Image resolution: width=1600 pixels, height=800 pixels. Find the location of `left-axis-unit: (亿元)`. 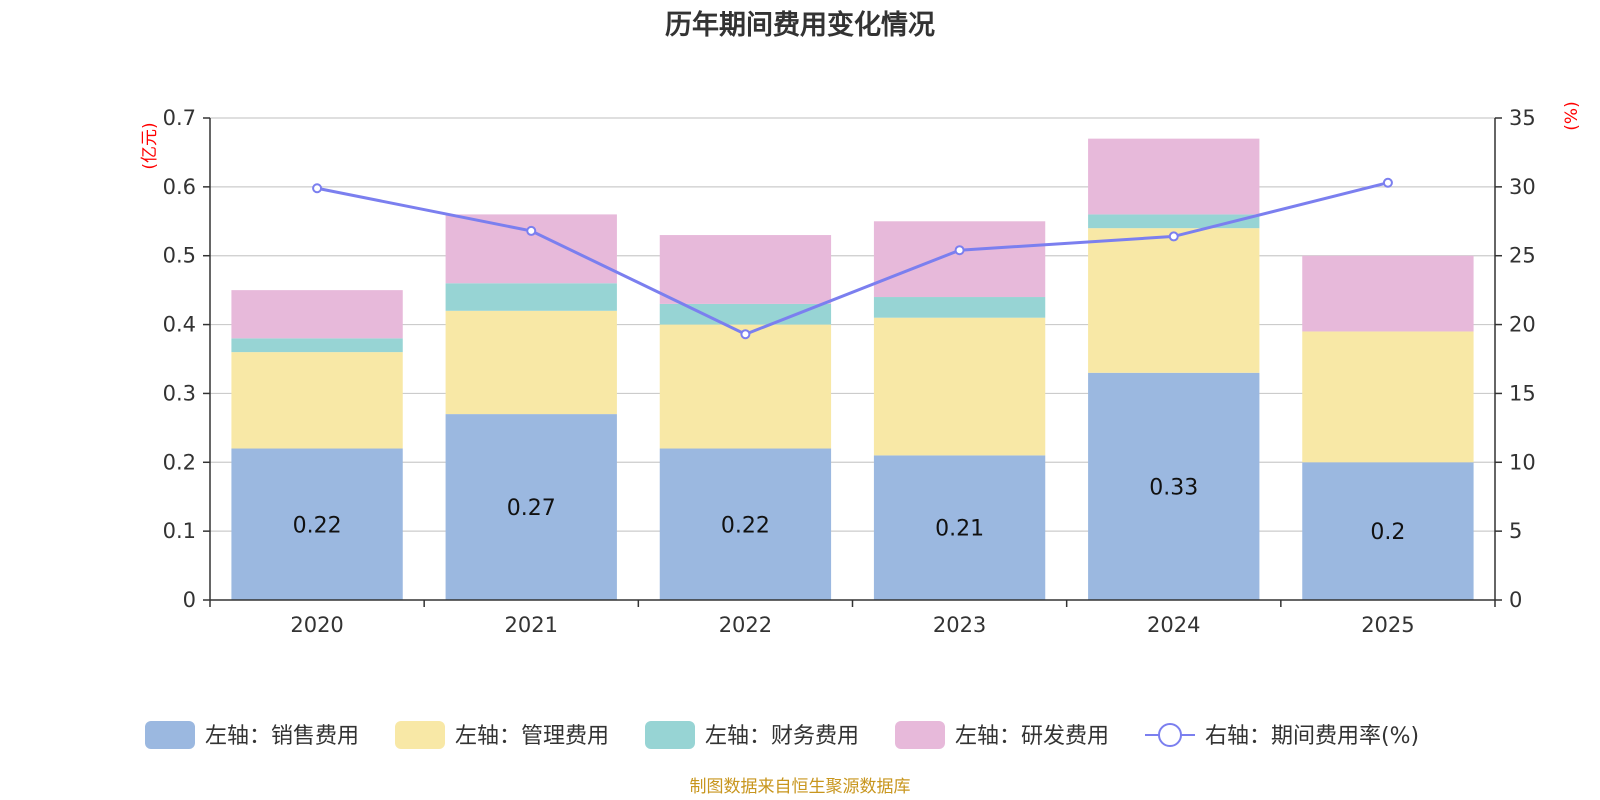

left-axis-unit: (亿元) is located at coordinates (150, 145).